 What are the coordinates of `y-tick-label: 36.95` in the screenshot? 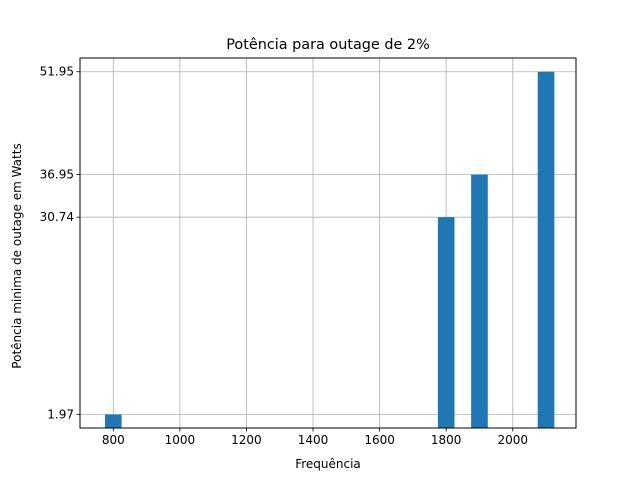 It's located at (57, 175).